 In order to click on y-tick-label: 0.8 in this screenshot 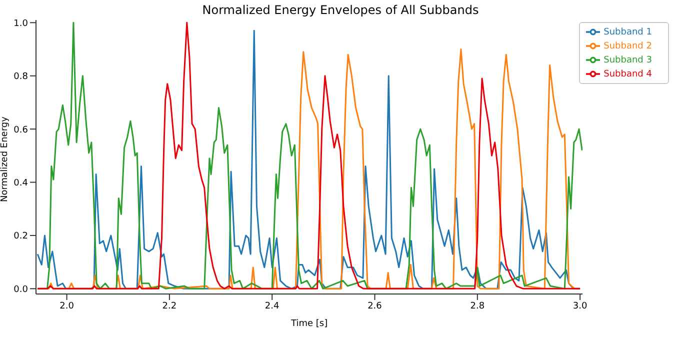, I will do `click(21, 77)`.